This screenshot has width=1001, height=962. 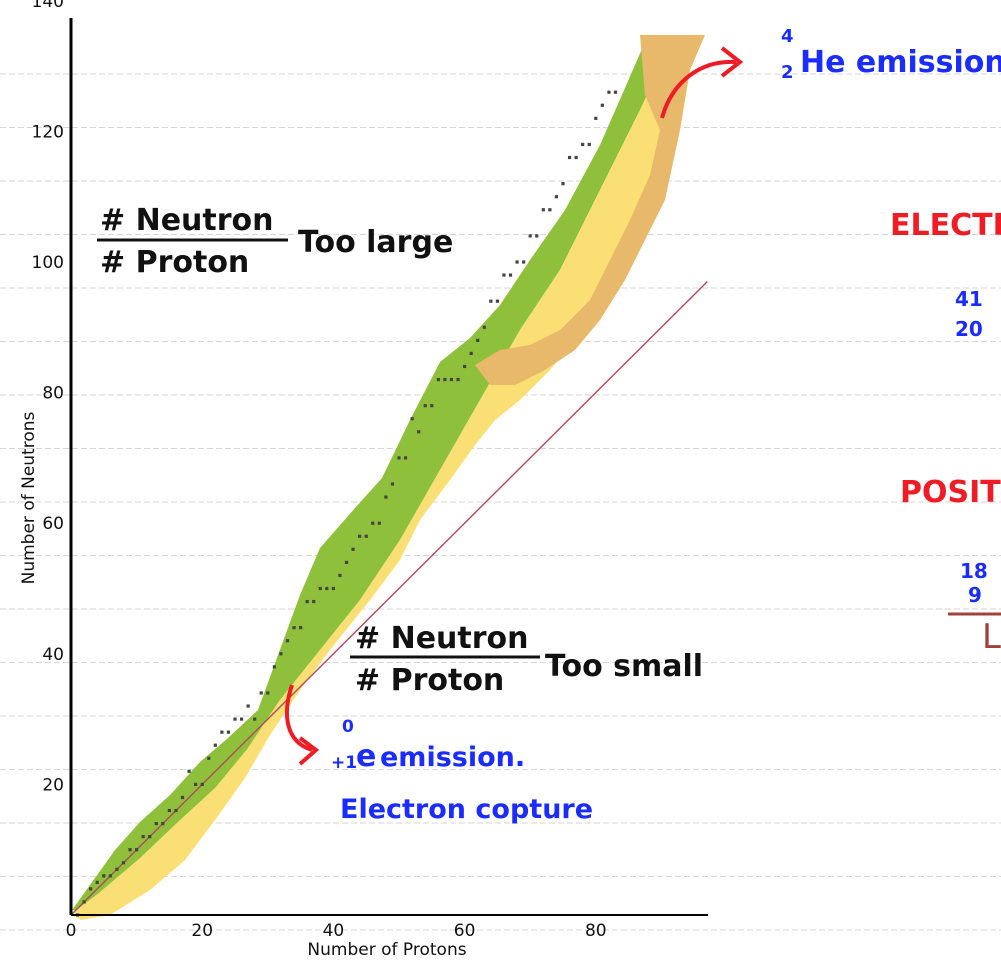 I want to click on electron-emission-heading: ELECTRO, so click(x=945, y=225).